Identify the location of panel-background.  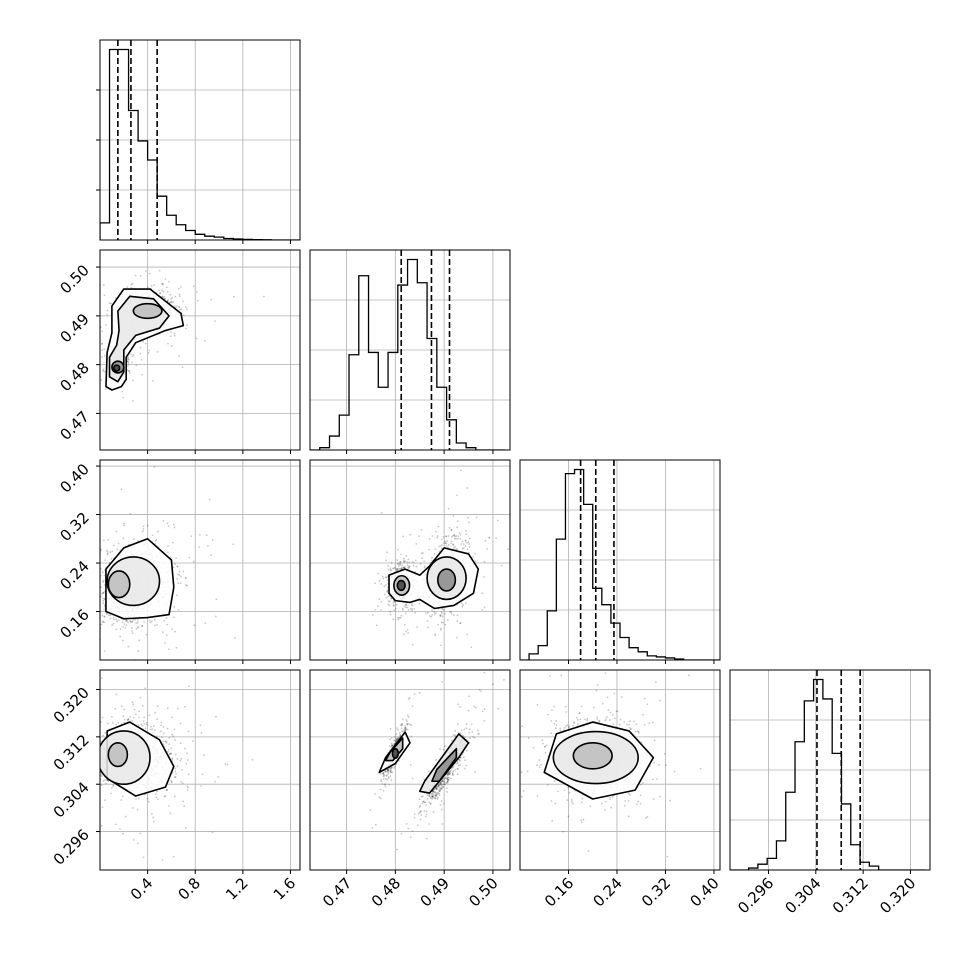
(410, 560).